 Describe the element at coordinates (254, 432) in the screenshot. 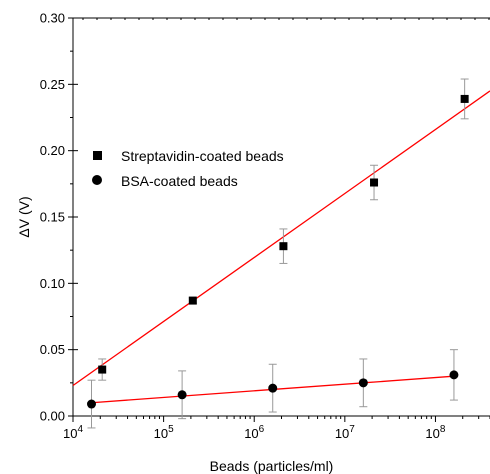

I see `x-tick-label: 10⁶` at that location.